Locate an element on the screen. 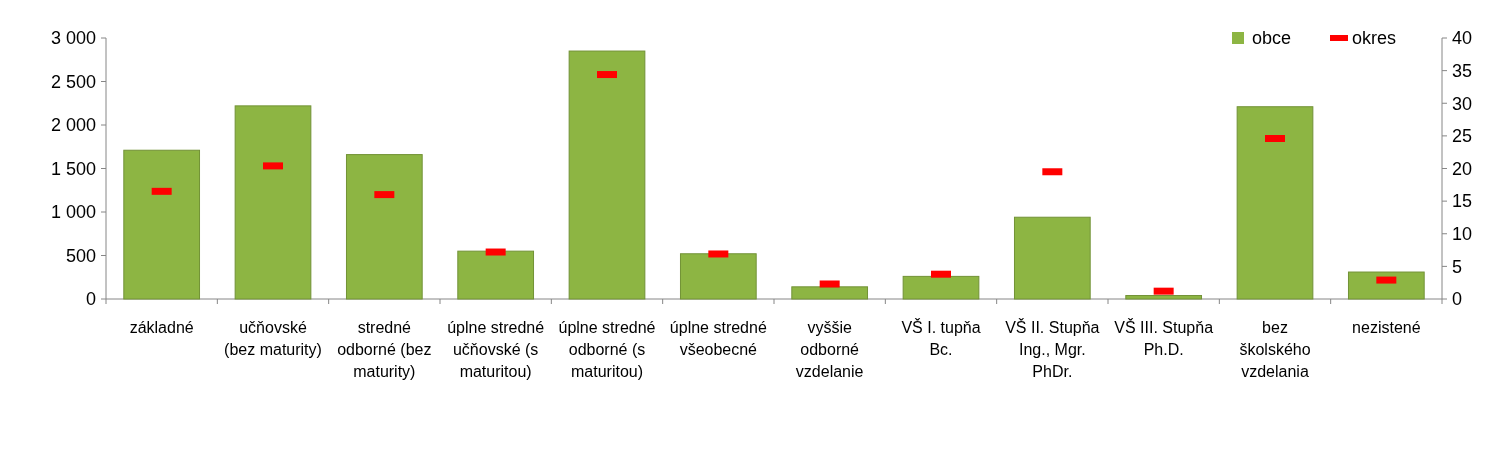 Image resolution: width=1499 pixels, height=459 pixels. x-tick-label: nezistené is located at coordinates (1386, 327).